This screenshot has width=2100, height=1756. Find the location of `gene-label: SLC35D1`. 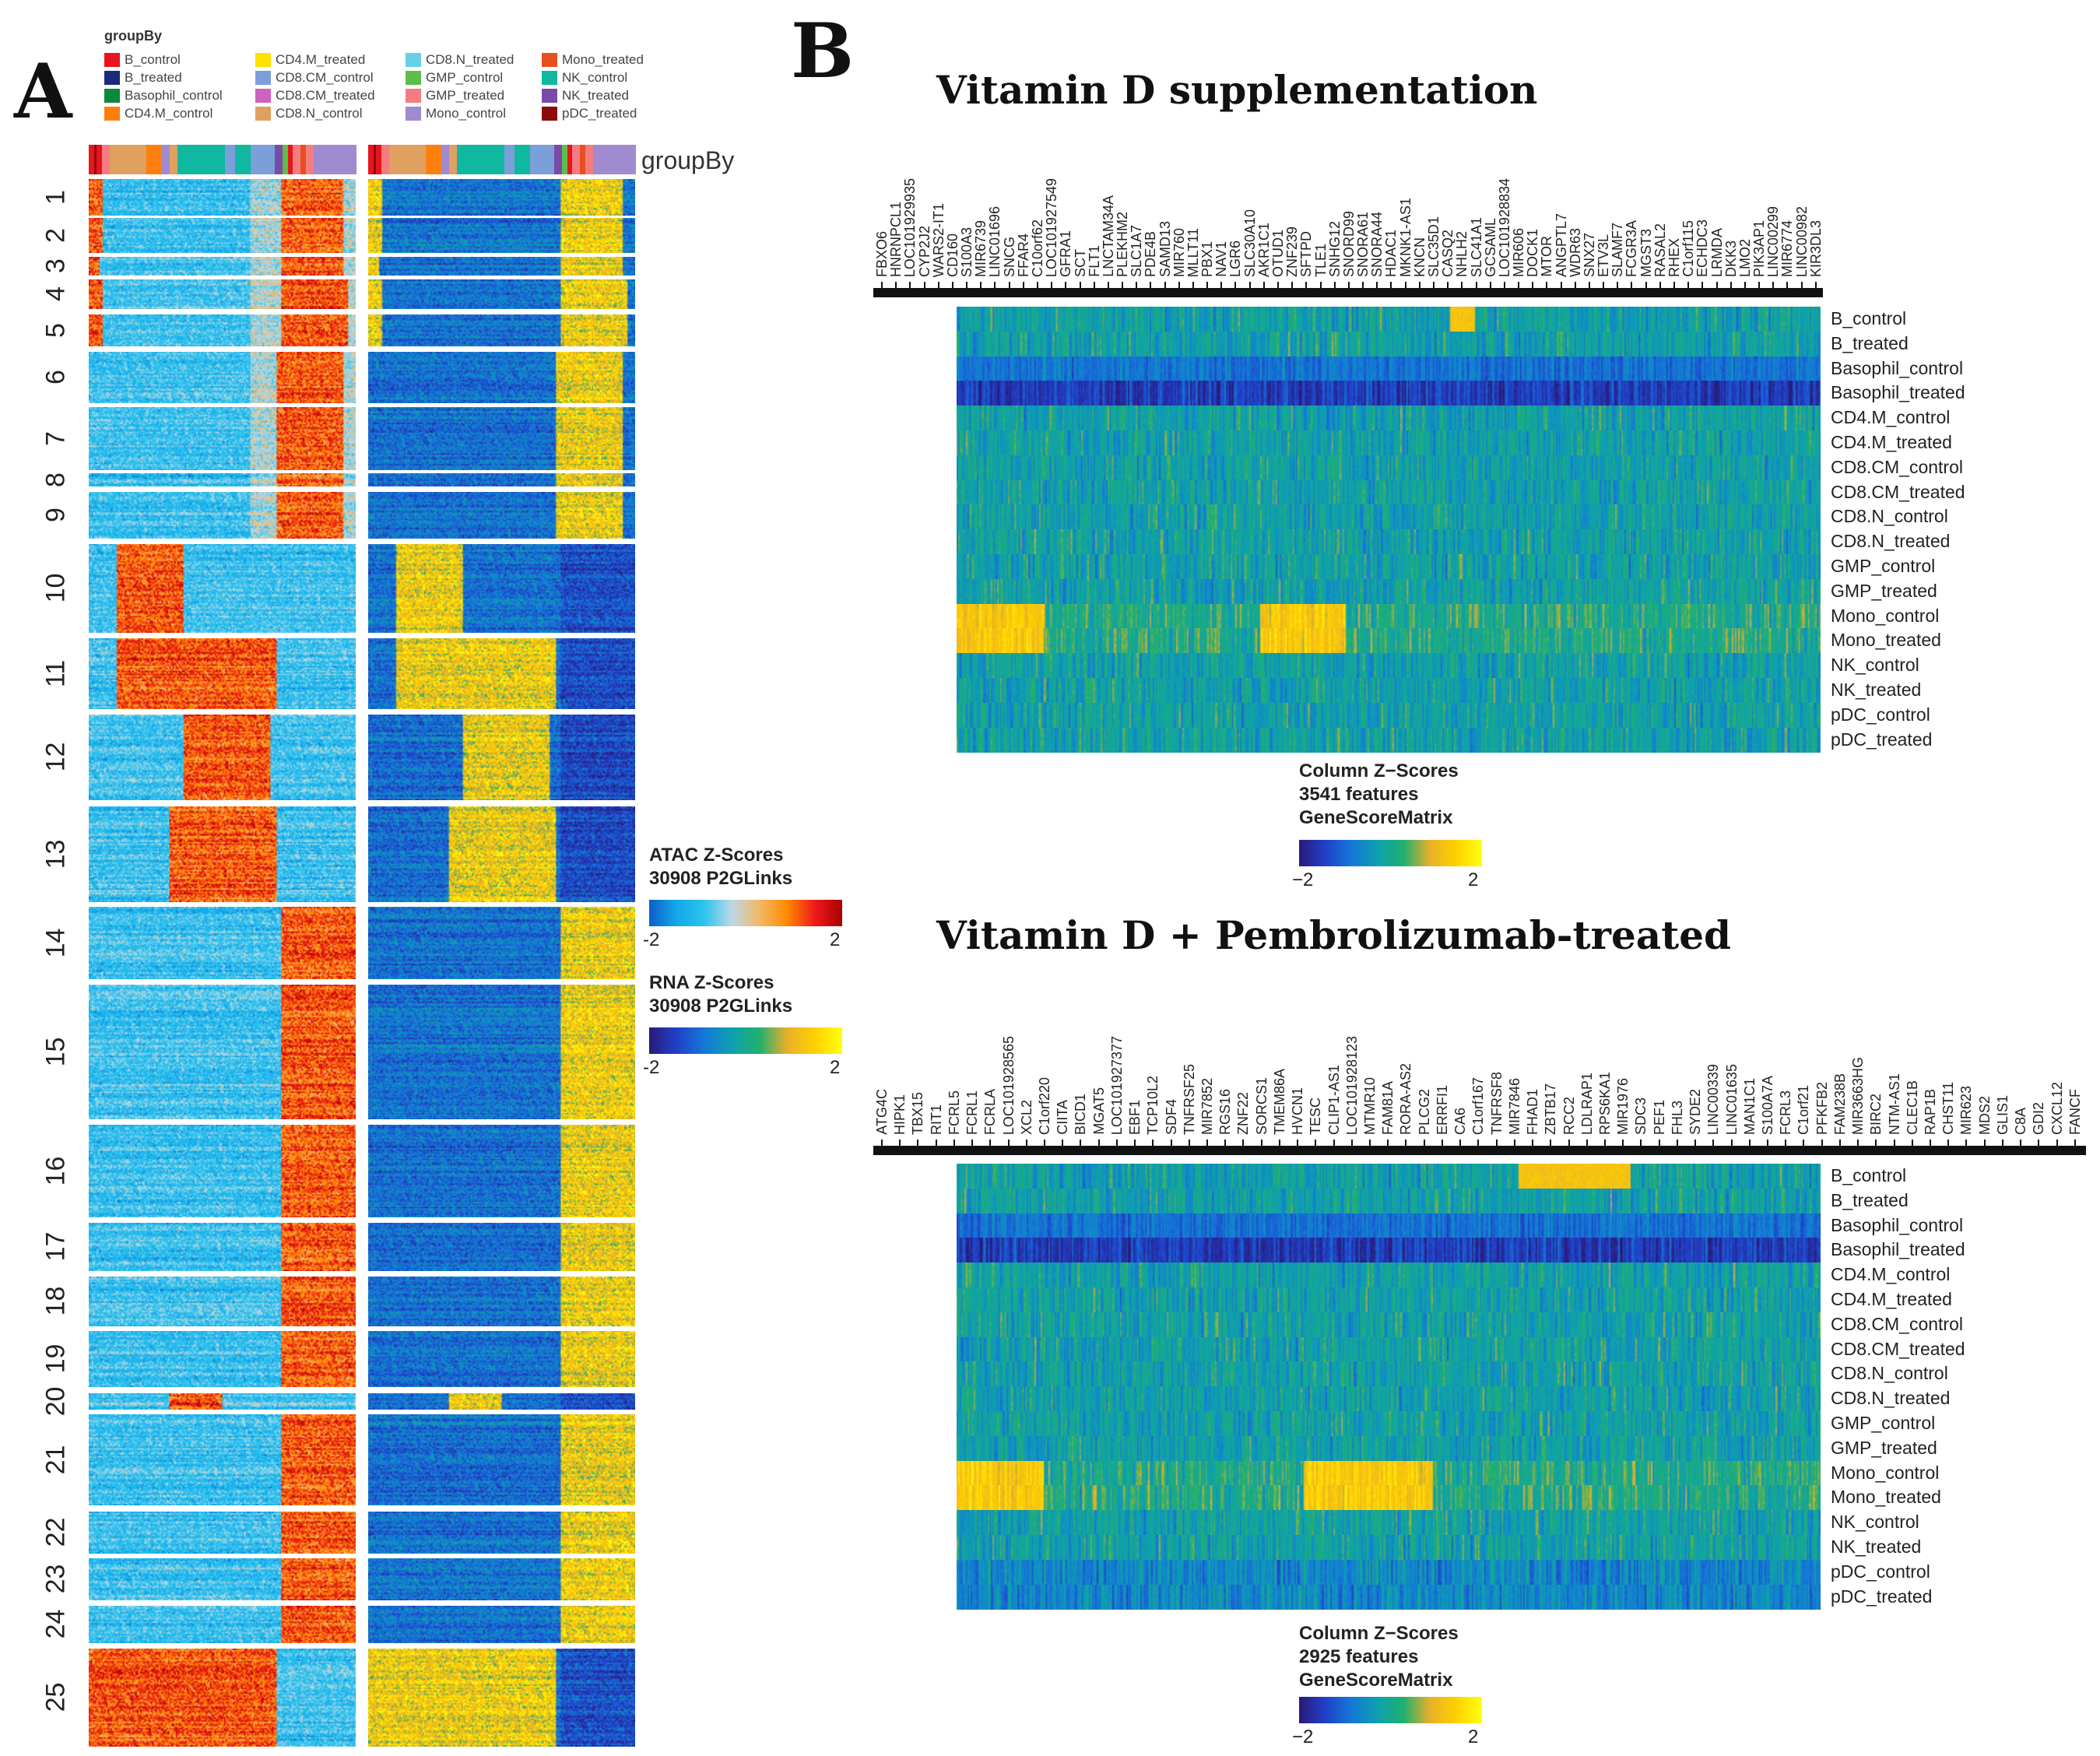

gene-label: SLC35D1 is located at coordinates (1433, 247).